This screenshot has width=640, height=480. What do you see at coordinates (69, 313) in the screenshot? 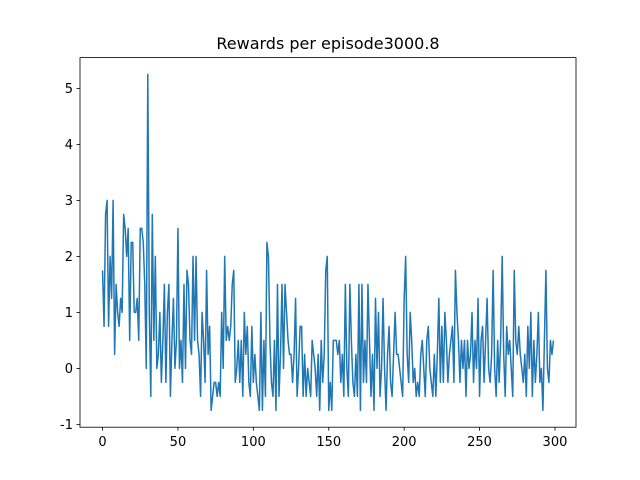
I see `y-tick-label: 1` at bounding box center [69, 313].